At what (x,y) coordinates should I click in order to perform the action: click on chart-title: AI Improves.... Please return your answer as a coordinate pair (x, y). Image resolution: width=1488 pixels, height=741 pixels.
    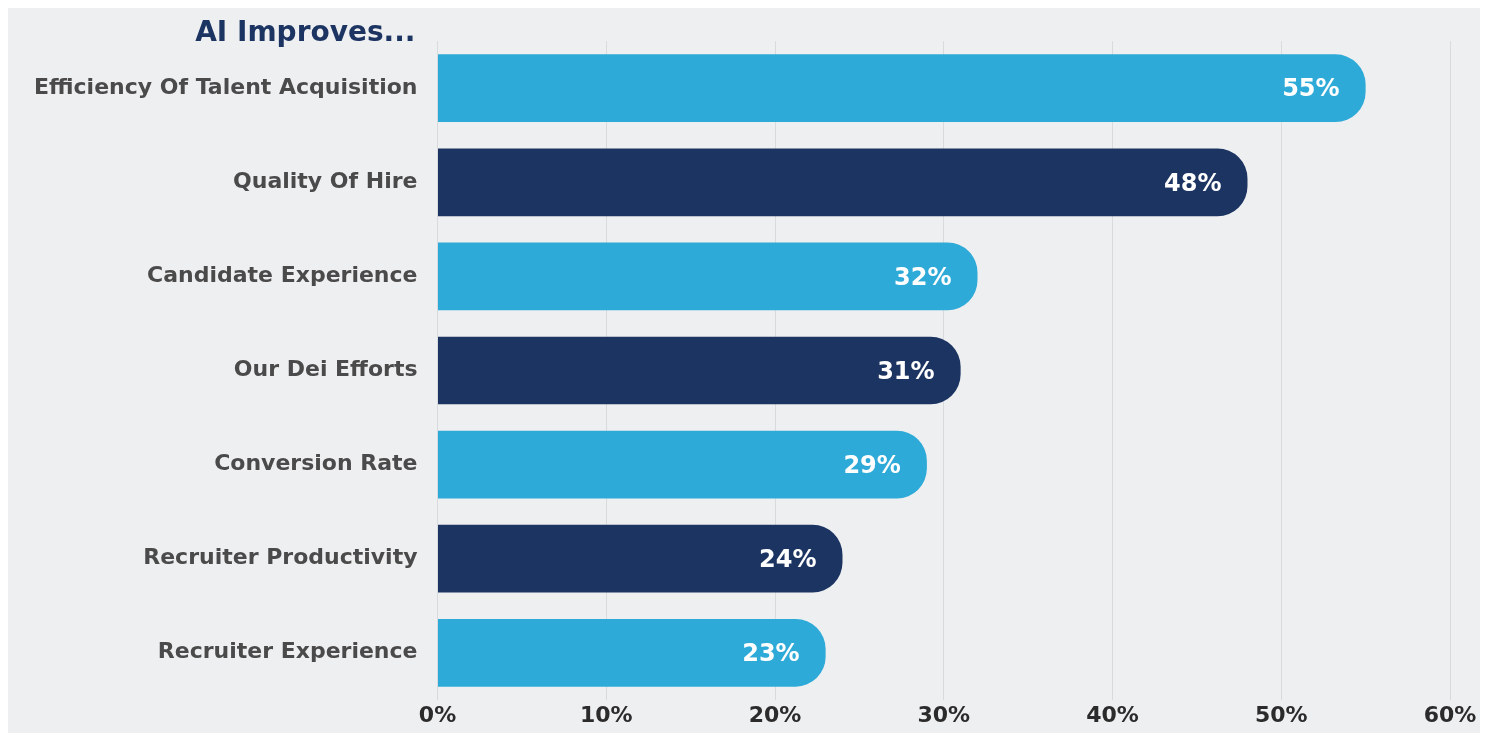
    Looking at the image, I should click on (305, 32).